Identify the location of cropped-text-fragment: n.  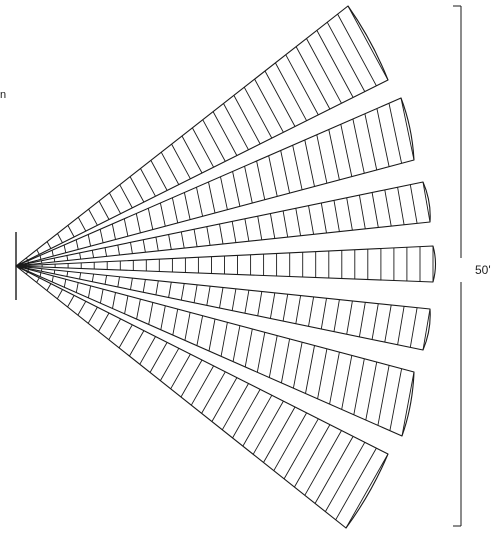
(3, 95).